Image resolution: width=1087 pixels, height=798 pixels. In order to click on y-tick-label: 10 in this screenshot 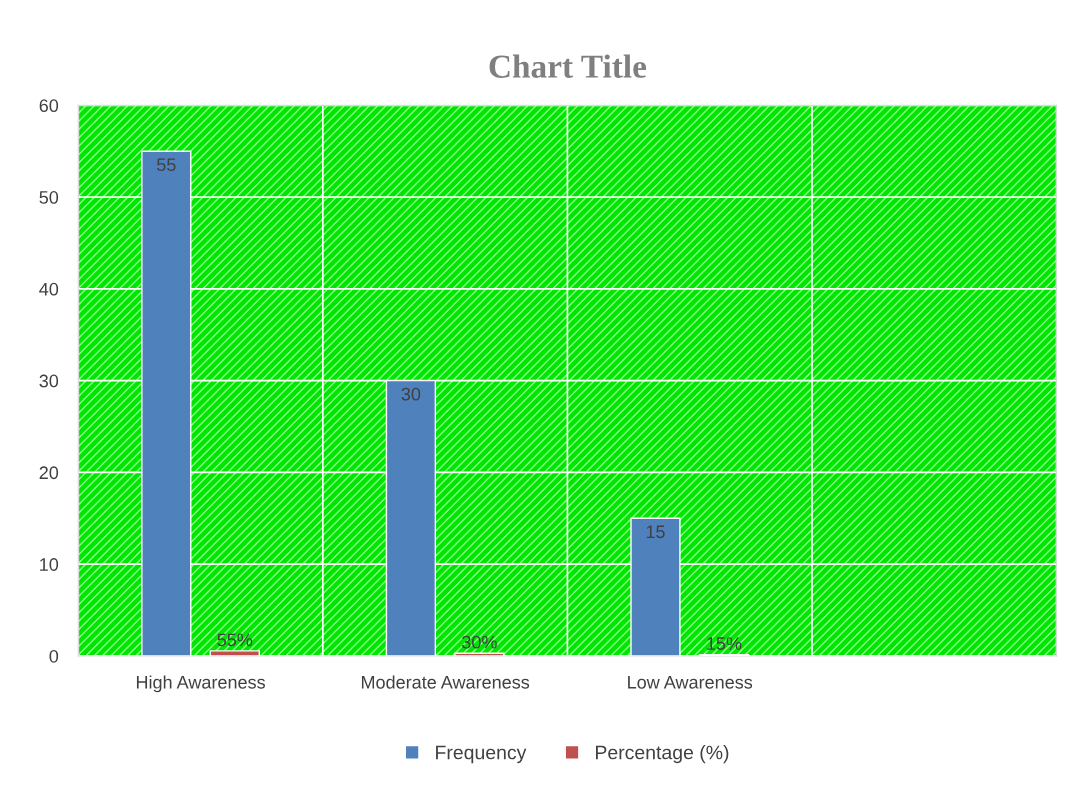, I will do `click(49, 564)`.